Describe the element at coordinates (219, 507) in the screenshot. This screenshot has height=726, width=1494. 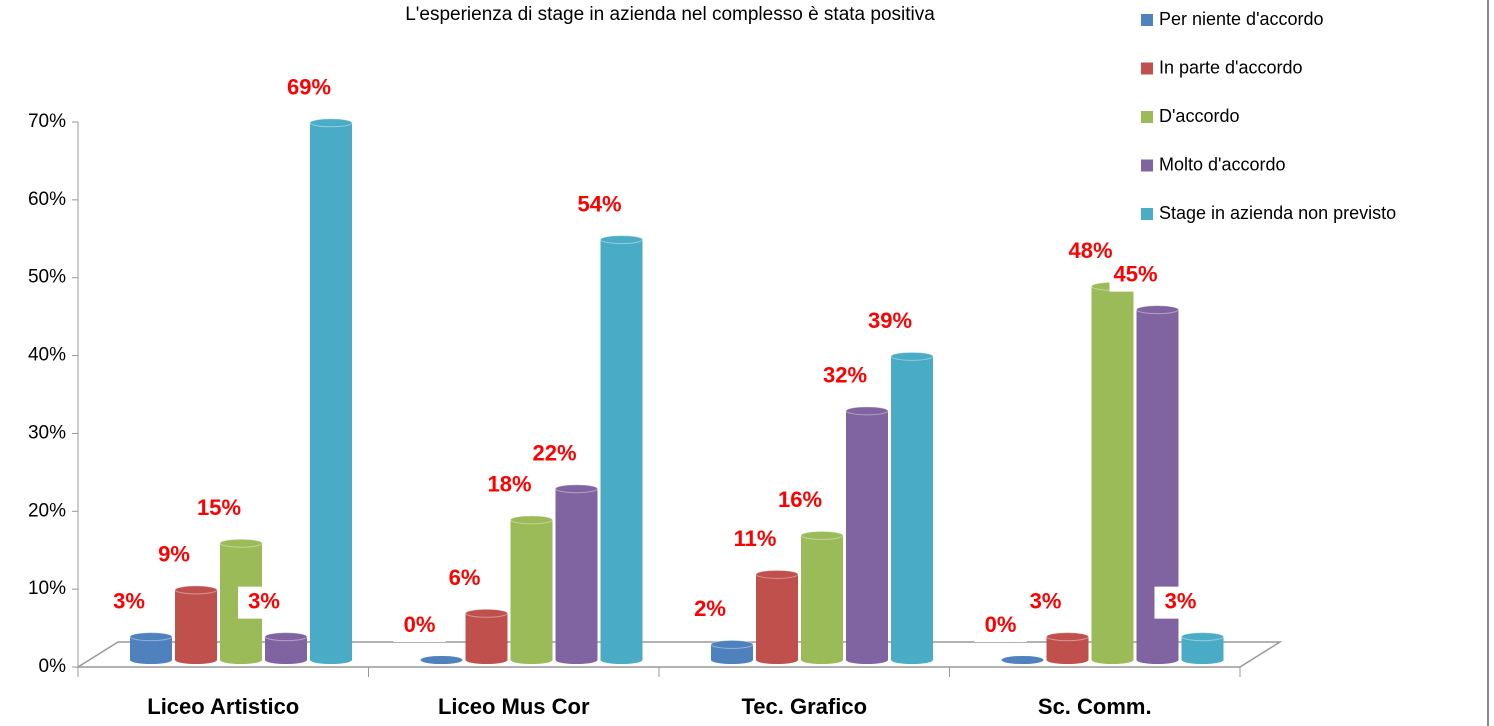
I see `data-label: 15%` at that location.